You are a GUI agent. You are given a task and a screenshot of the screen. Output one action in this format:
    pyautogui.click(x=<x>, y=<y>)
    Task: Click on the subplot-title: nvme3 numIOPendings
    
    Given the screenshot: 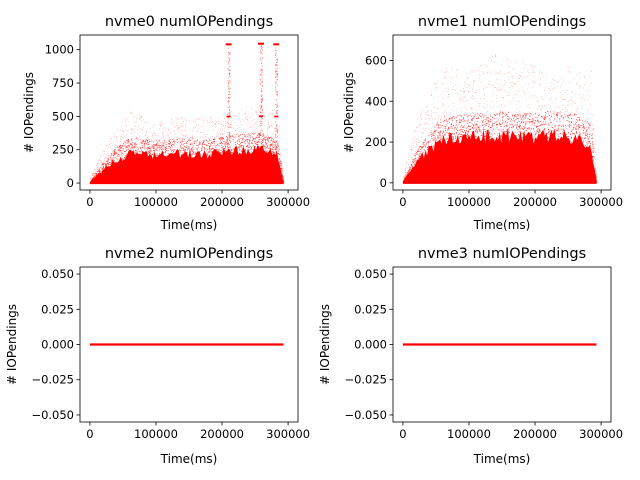 What is the action you would take?
    pyautogui.click(x=502, y=254)
    